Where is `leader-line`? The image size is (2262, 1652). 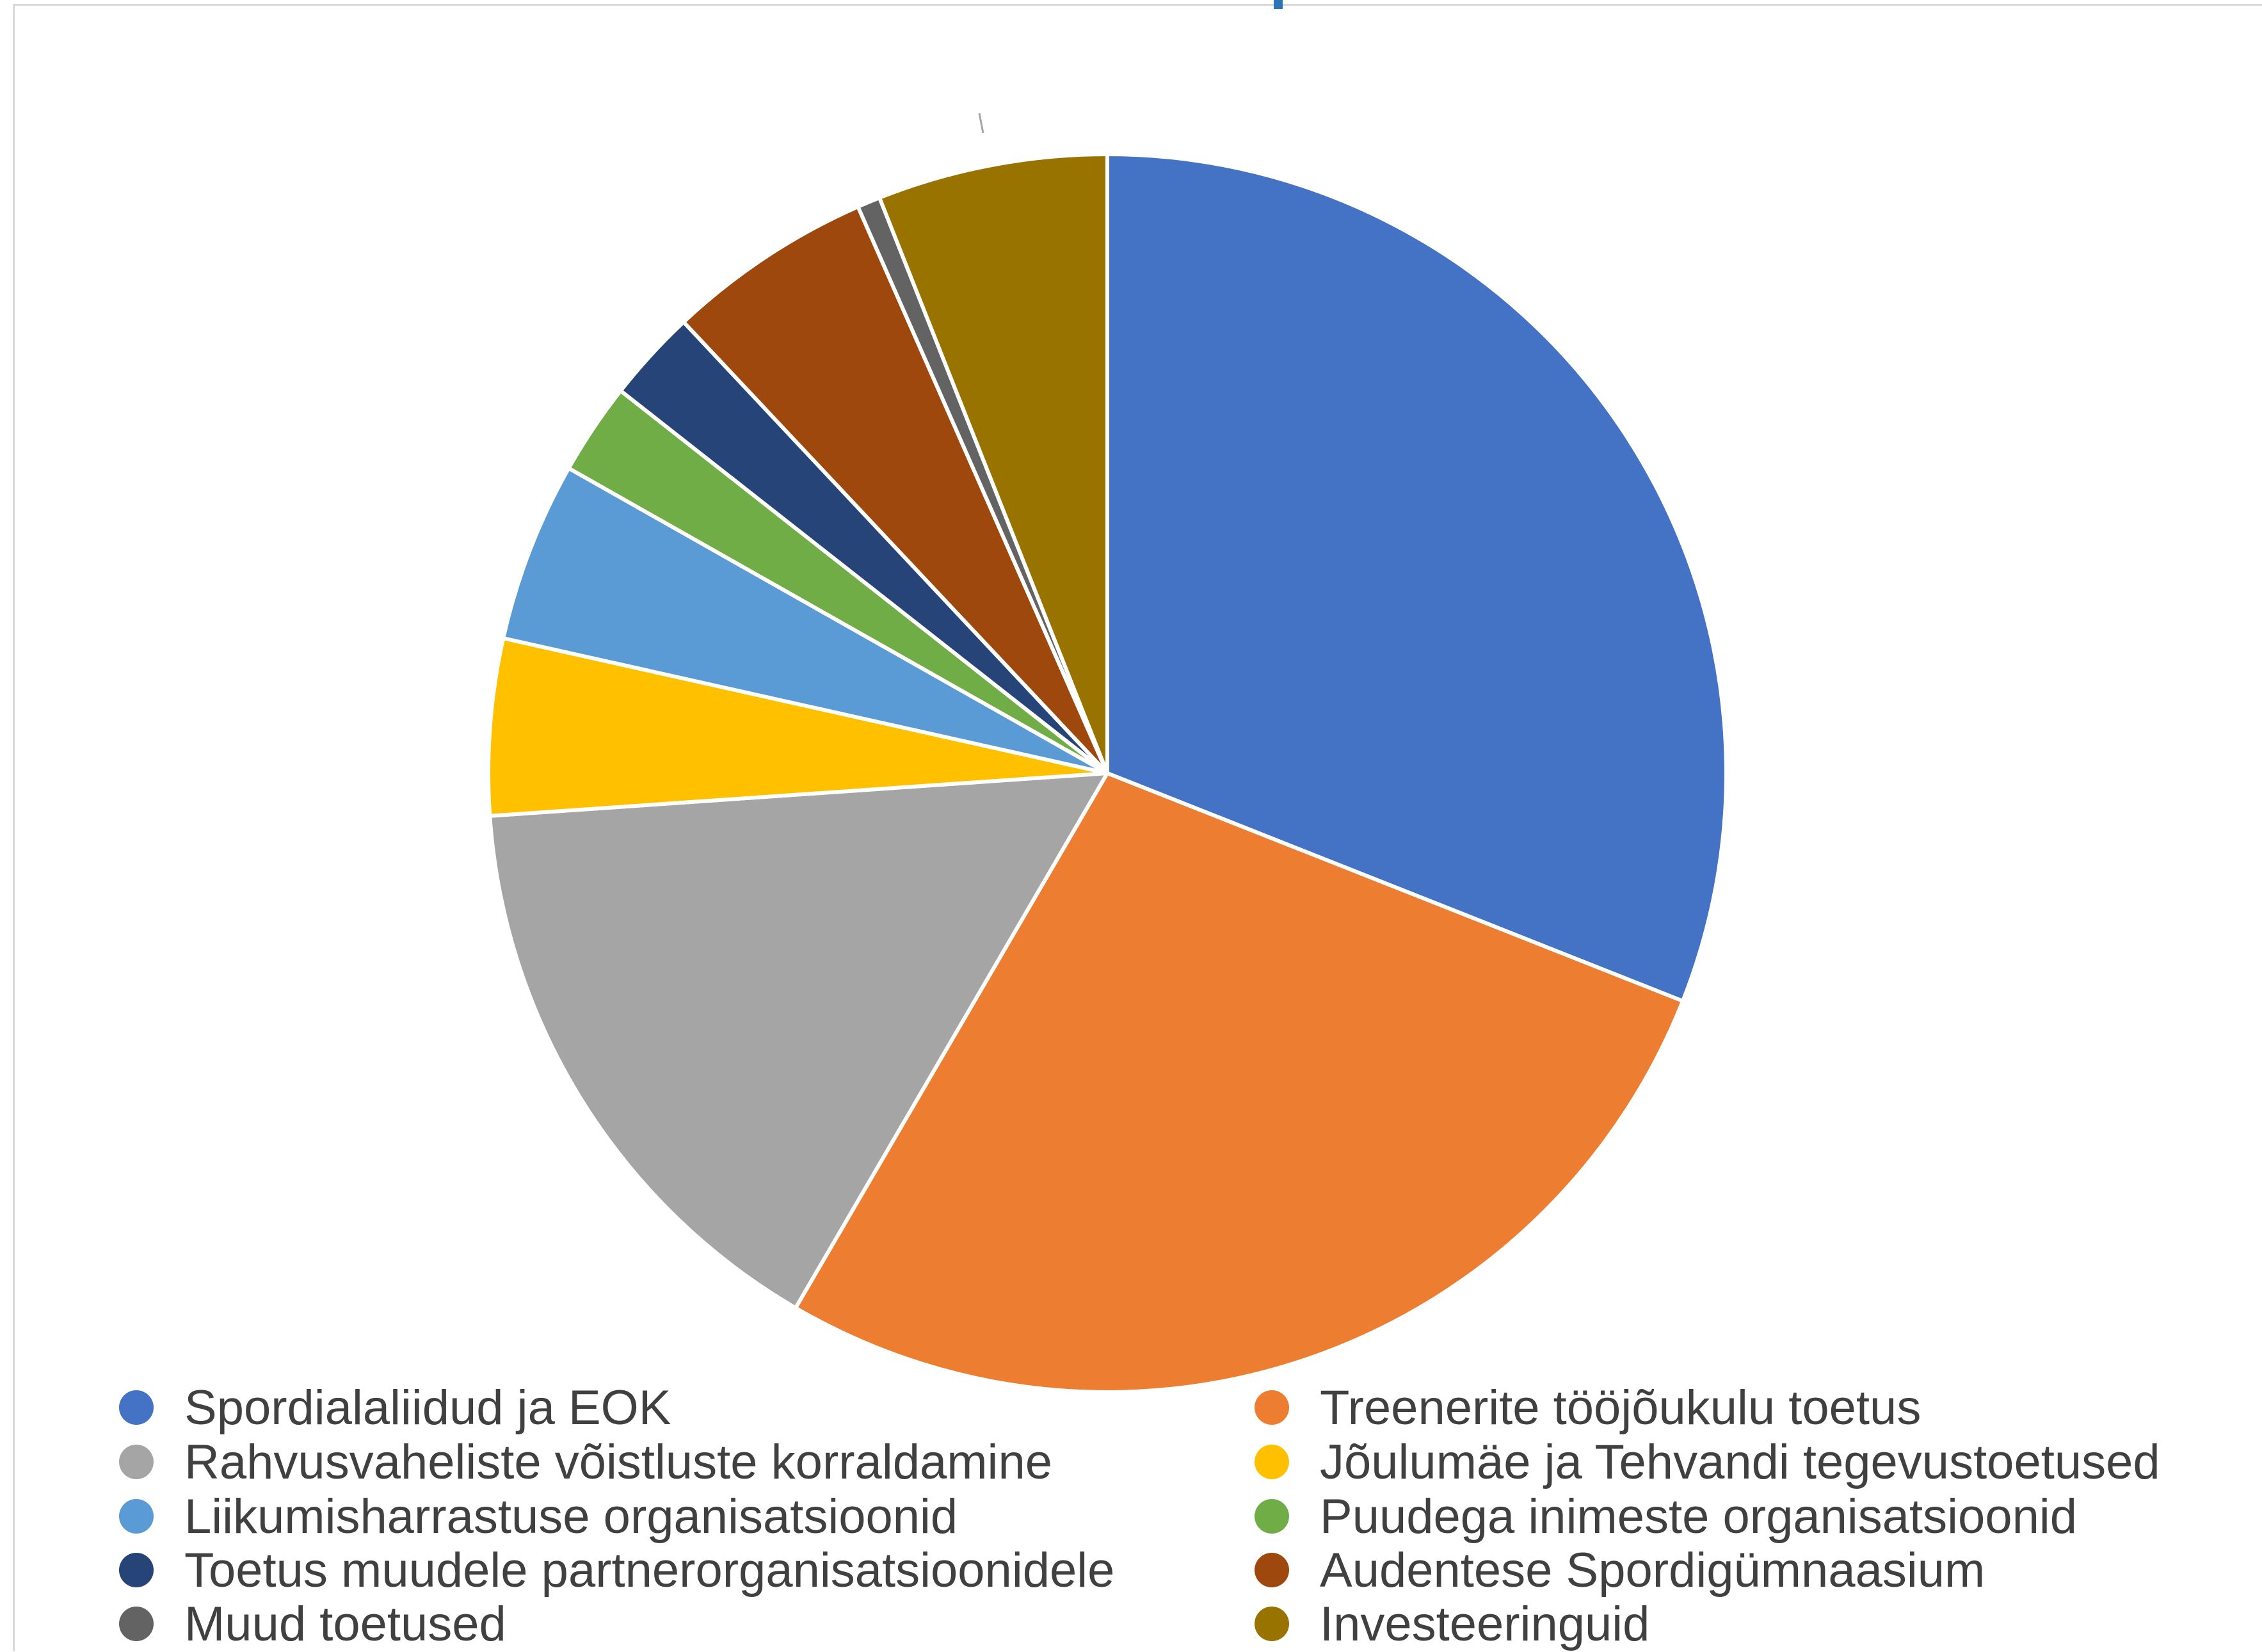 leader-line is located at coordinates (981, 123).